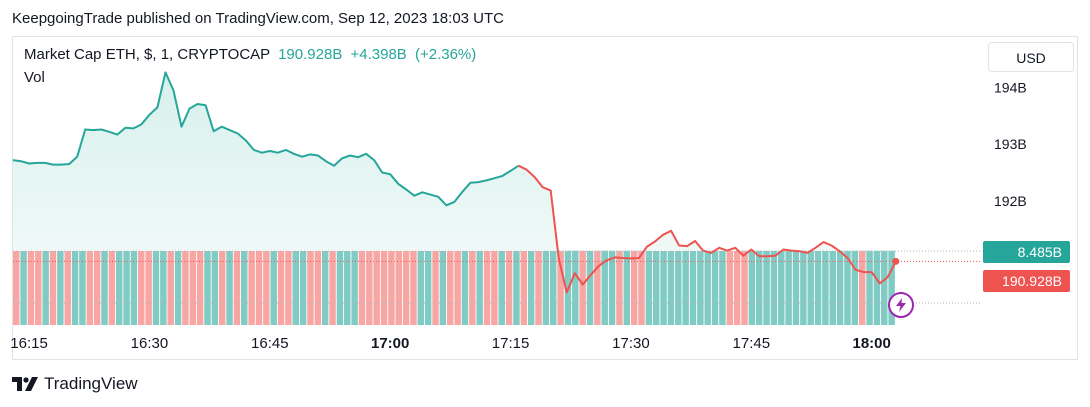 Image resolution: width=1090 pixels, height=407 pixels. Describe the element at coordinates (1010, 88) in the screenshot. I see `y-tick-label: 194B` at that location.